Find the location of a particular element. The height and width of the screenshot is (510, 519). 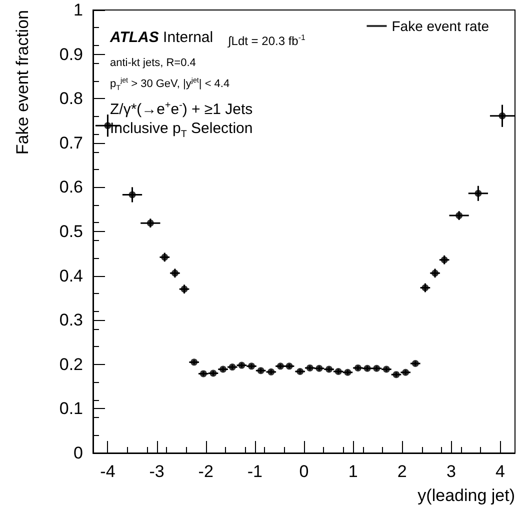

x-tick-label: 0 is located at coordinates (304, 471).